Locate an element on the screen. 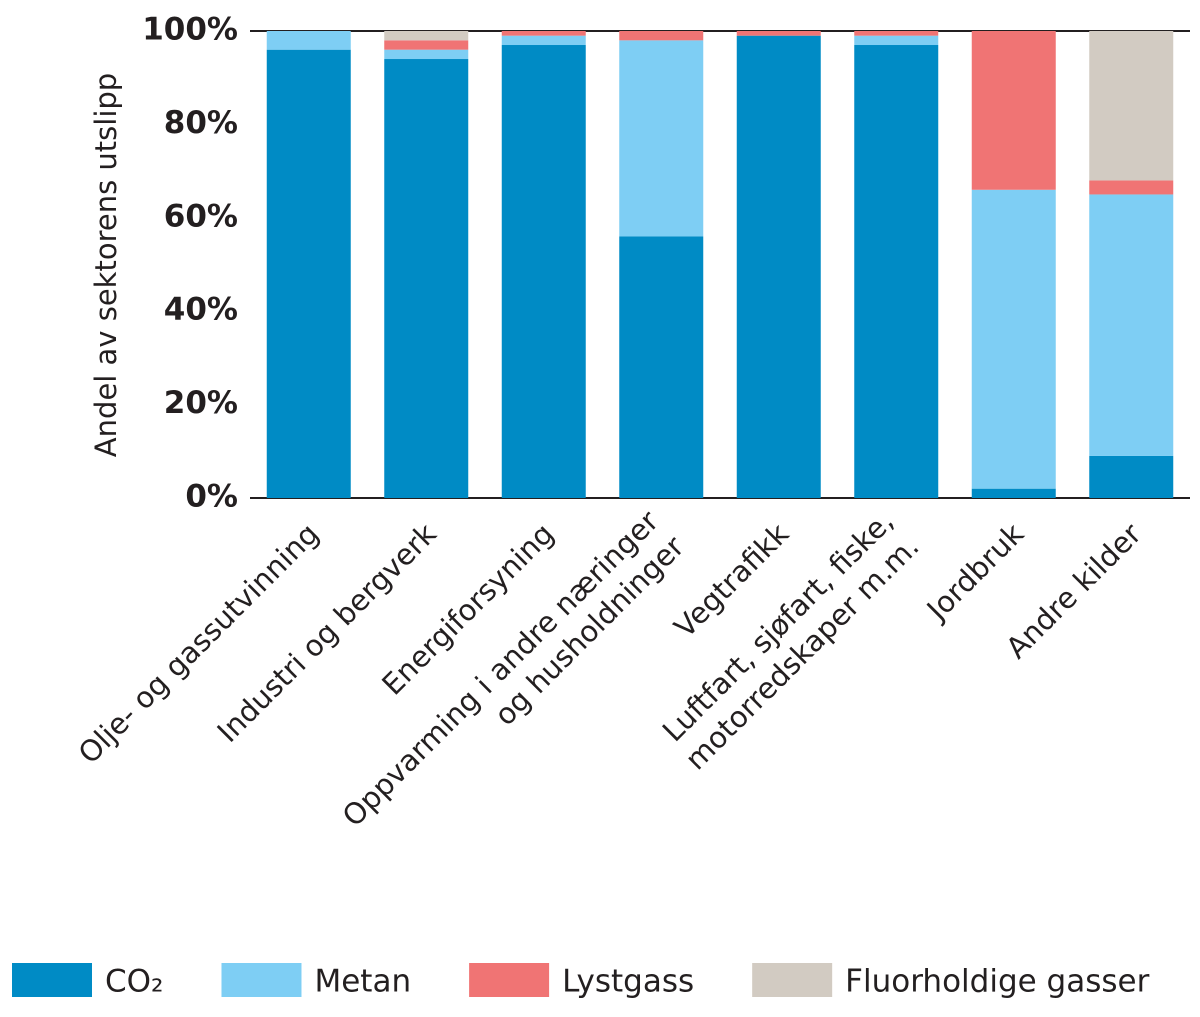  x-tick-label: Industri og bergverk is located at coordinates (327, 632).